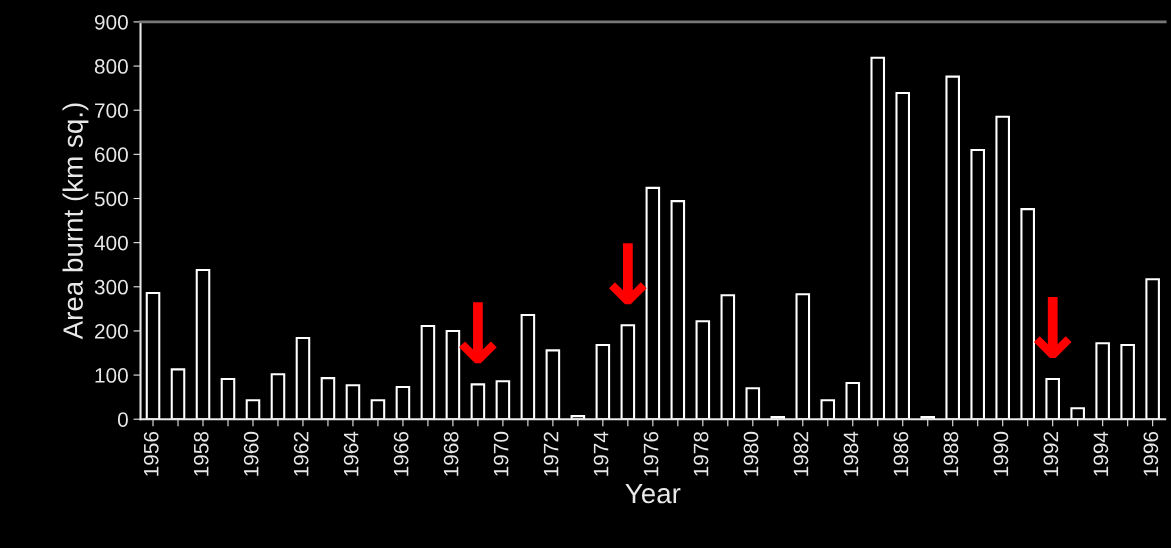  What do you see at coordinates (551, 454) in the screenshot?
I see `x-tick-label: 1972` at bounding box center [551, 454].